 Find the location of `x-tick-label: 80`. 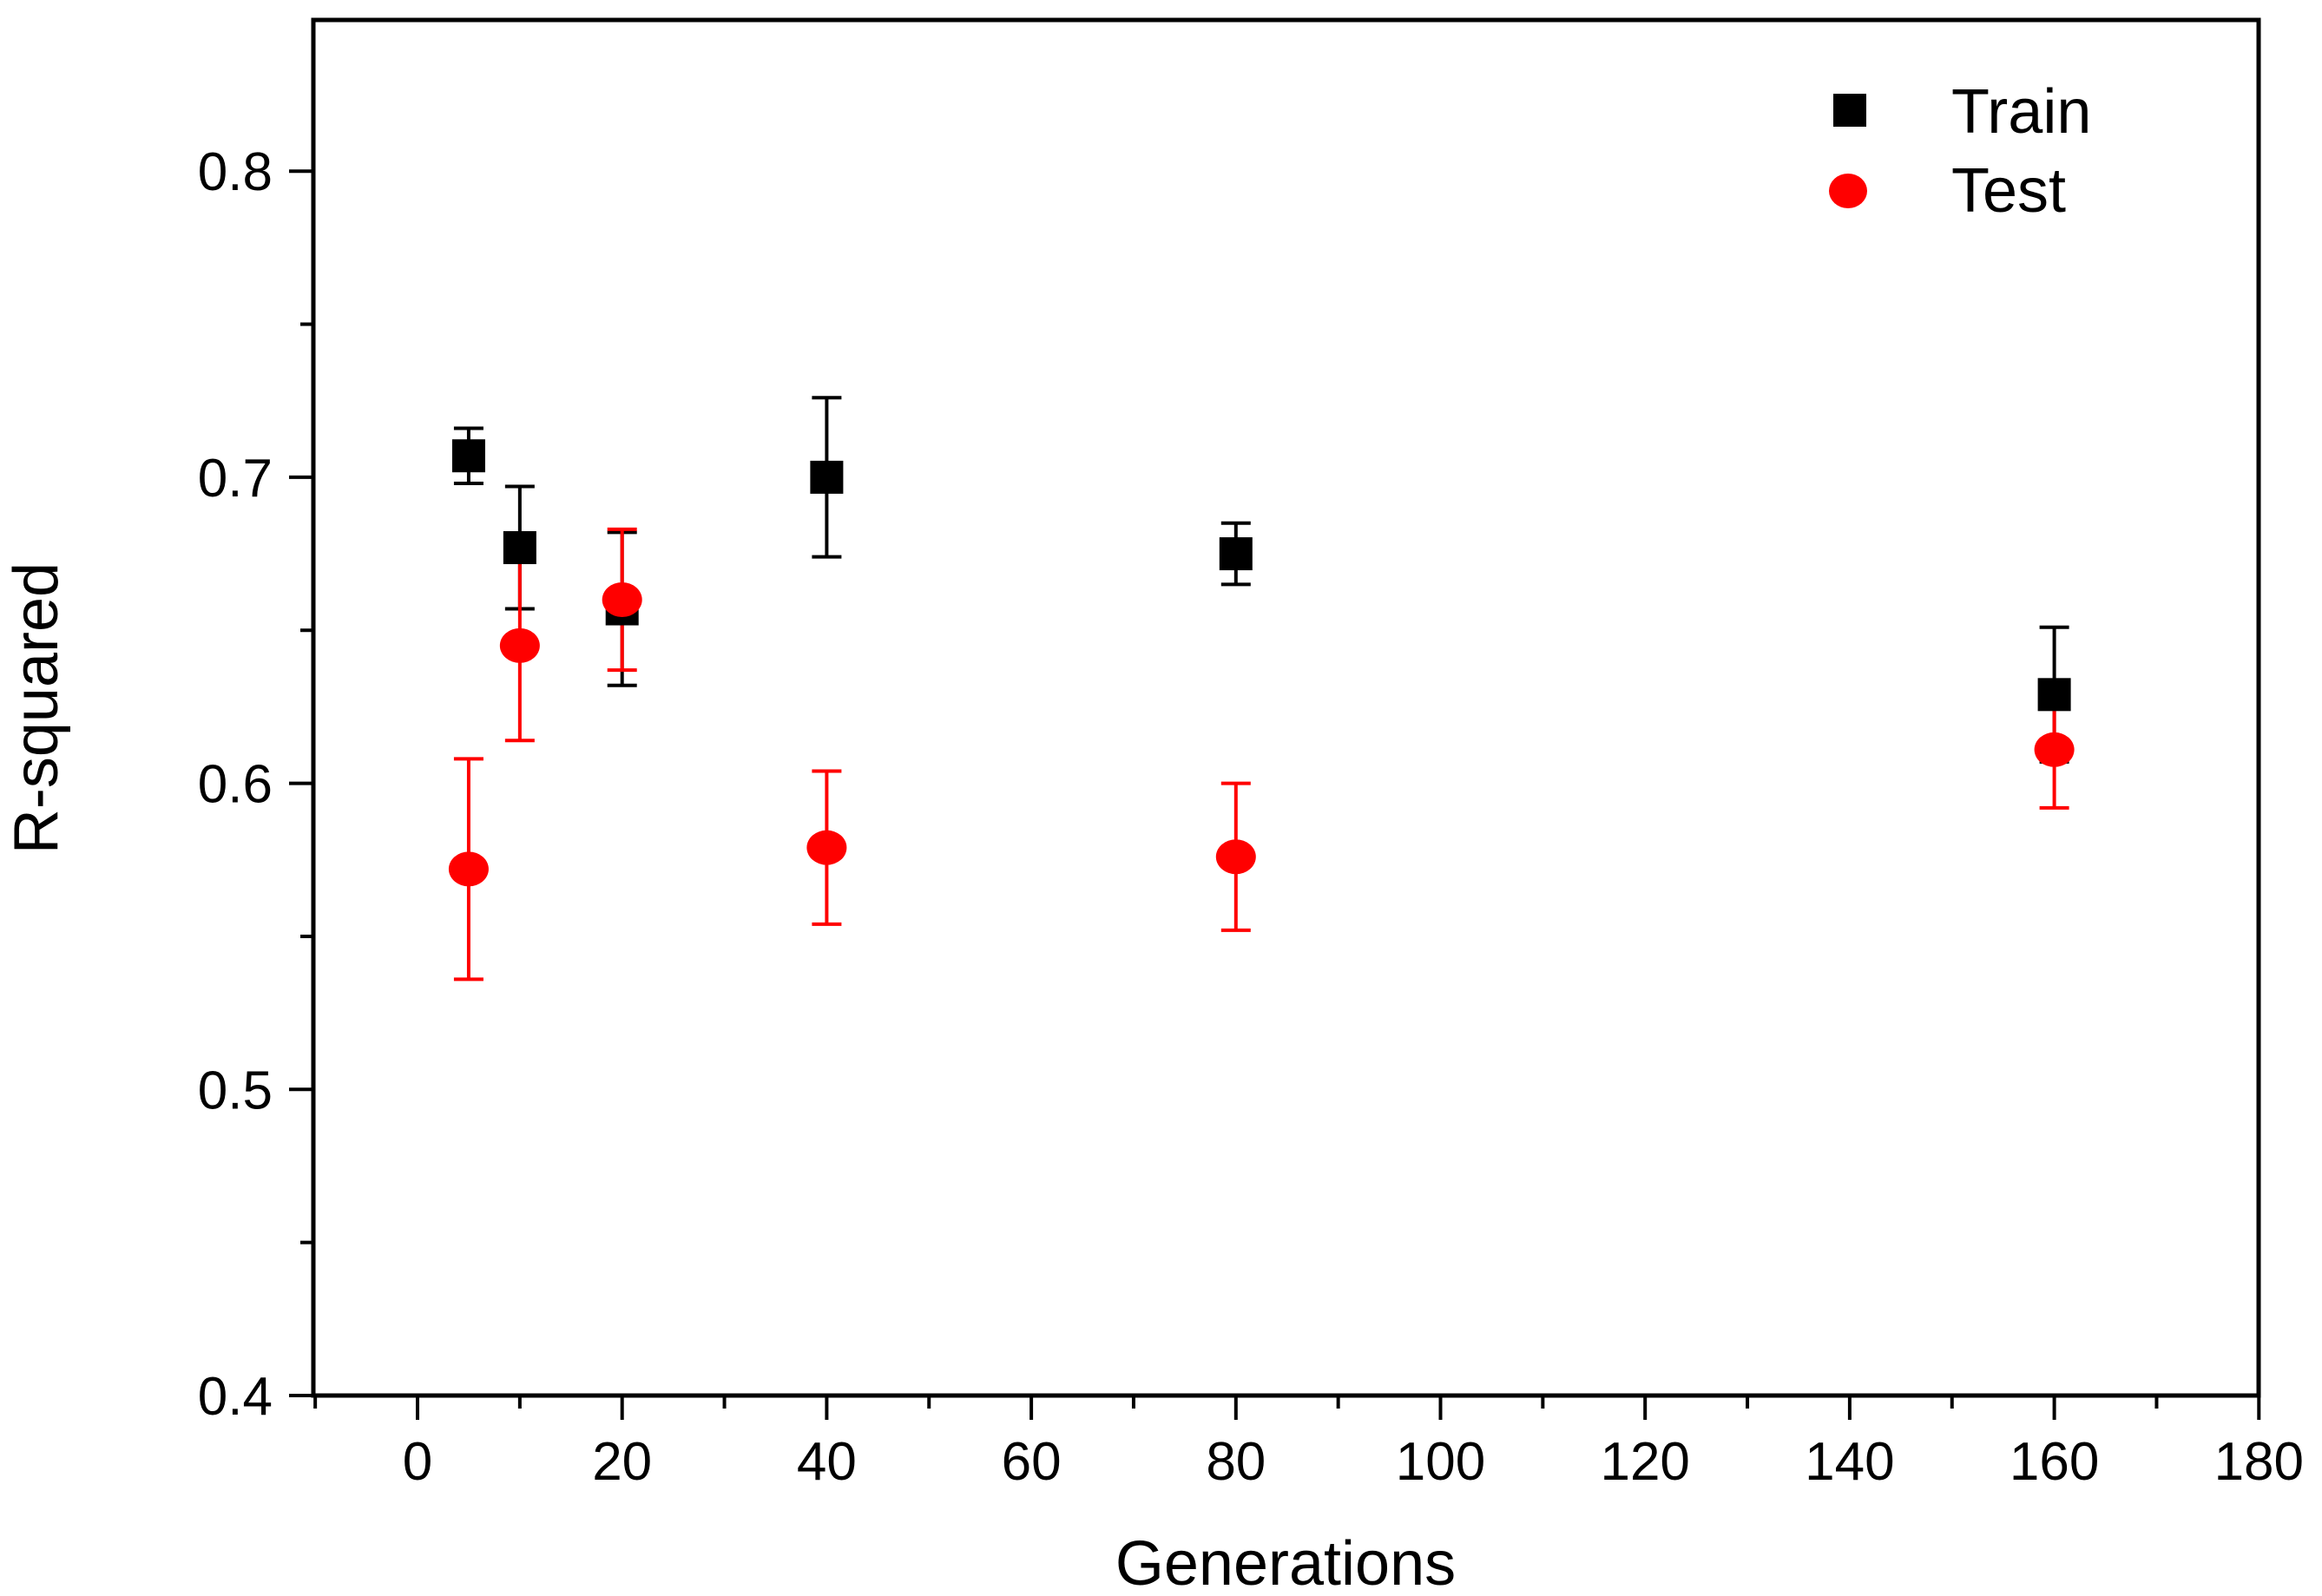

x-tick-label: 80 is located at coordinates (1236, 1462).